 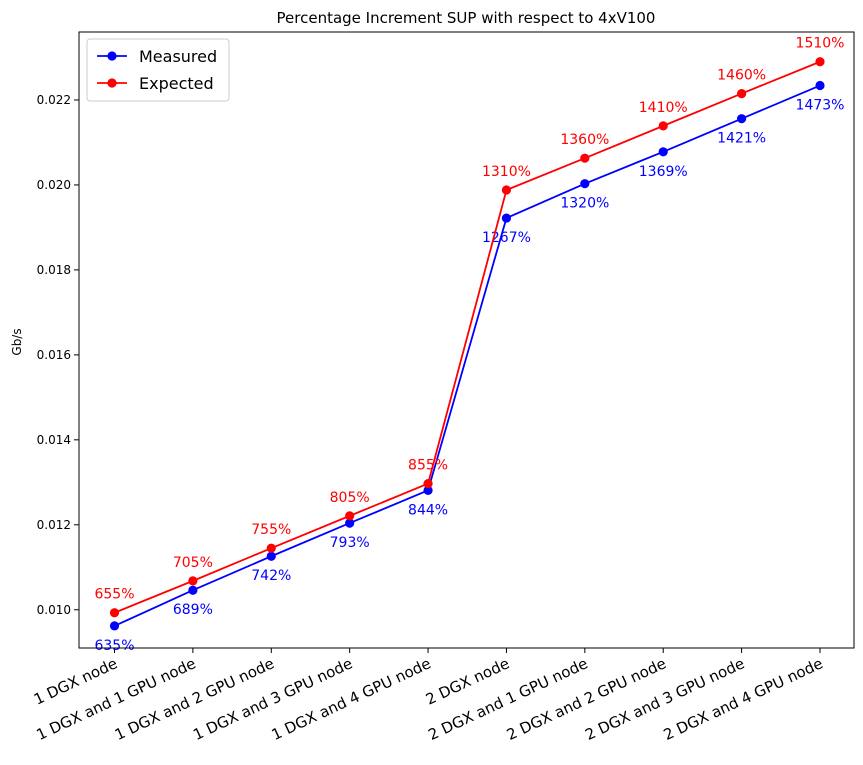 What do you see at coordinates (428, 466) in the screenshot?
I see `data-label-expected: 855%` at bounding box center [428, 466].